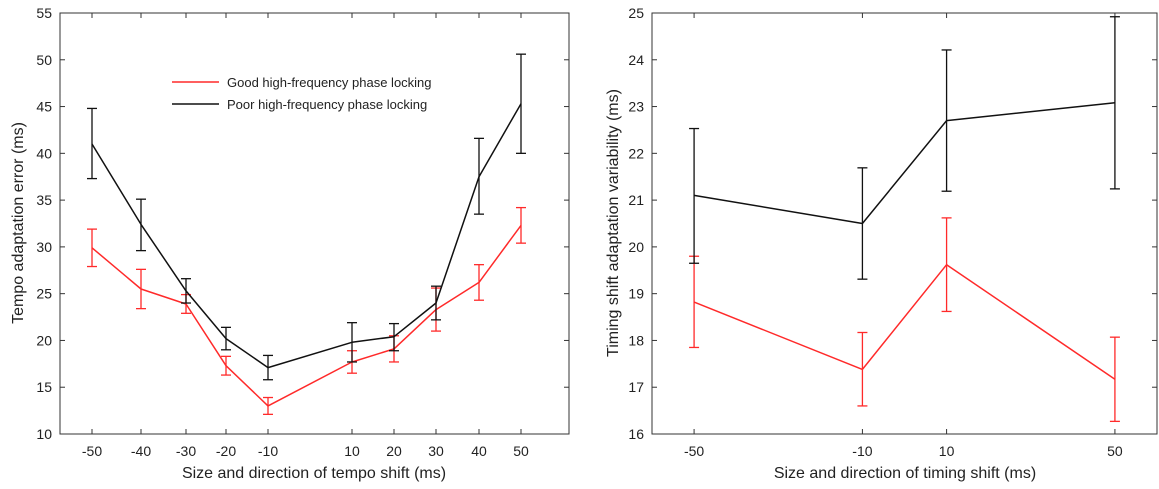 The image size is (1159, 489). Describe the element at coordinates (636, 200) in the screenshot. I see `y-tick-label: 21` at that location.